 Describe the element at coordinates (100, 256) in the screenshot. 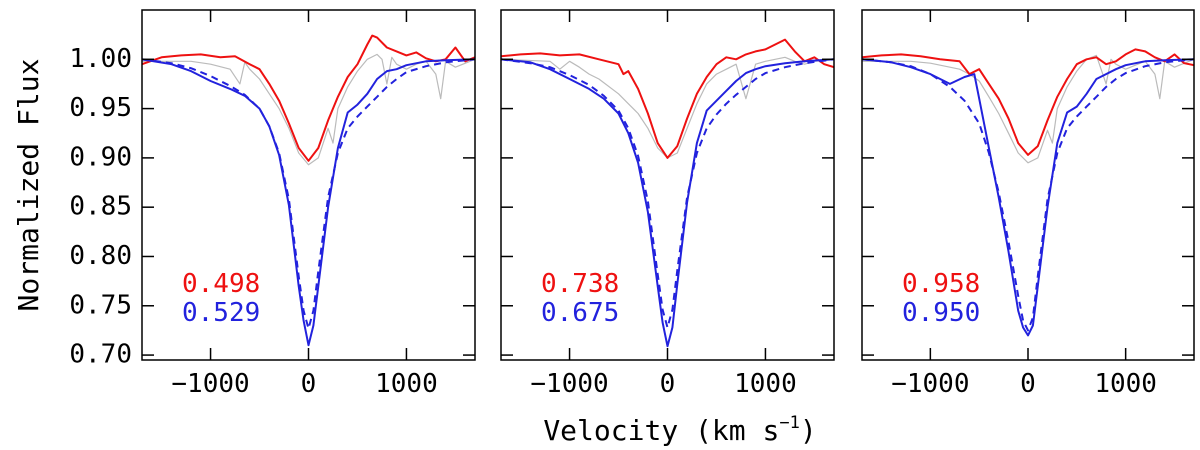

I see `y-tick-label: 0.80` at that location.